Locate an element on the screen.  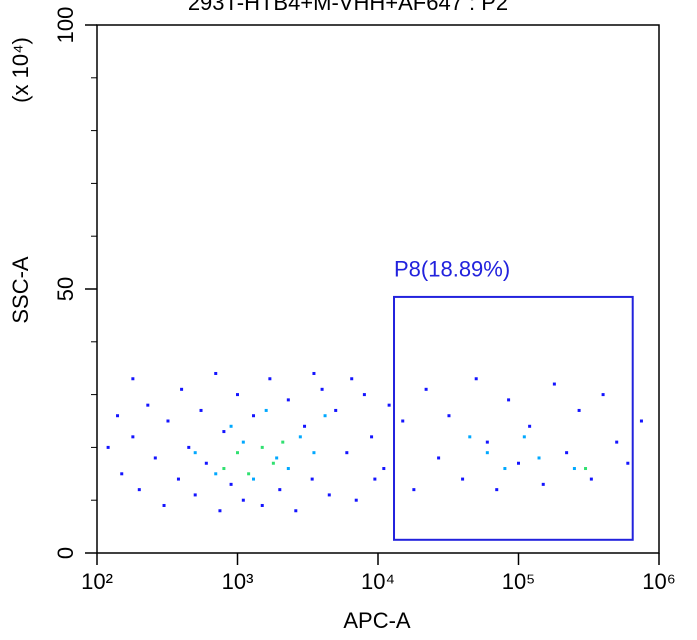
x-tick-label: 10² is located at coordinates (97, 581).